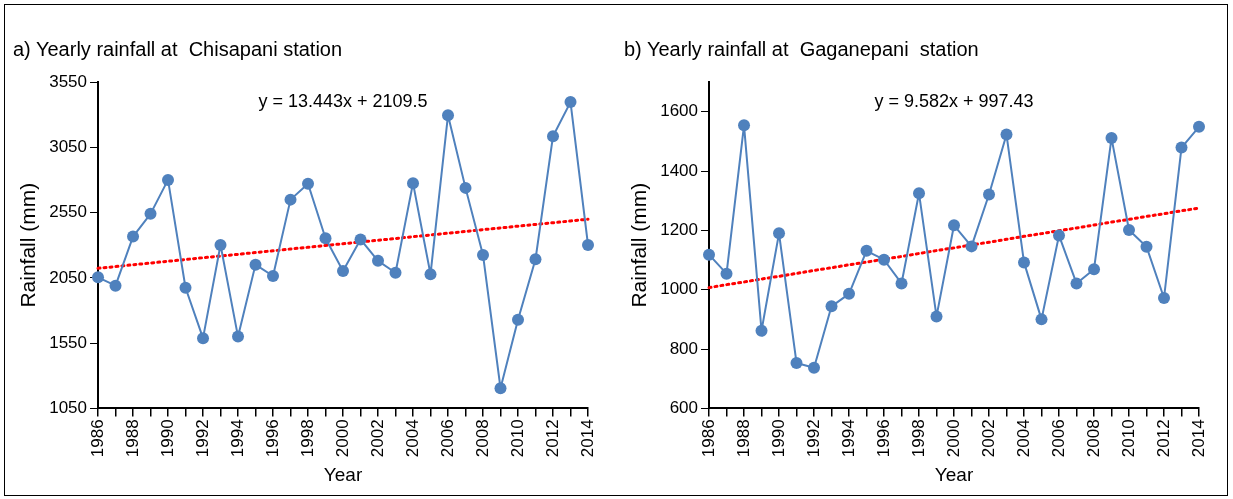 This screenshot has height=499, width=1233. I want to click on annotation: y = 9.582x + 997.43, so click(954, 100).